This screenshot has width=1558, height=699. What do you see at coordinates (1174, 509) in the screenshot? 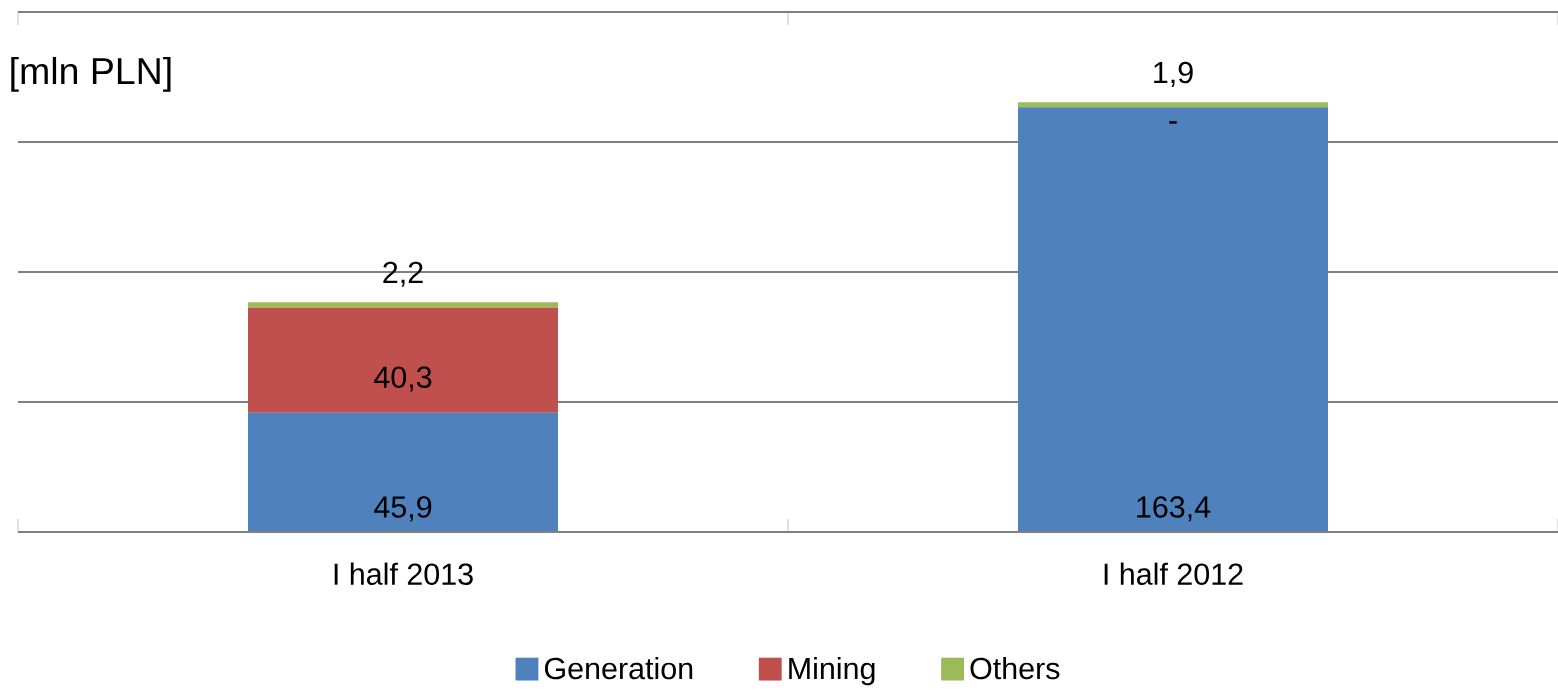
I see `data-label: 163,4` at bounding box center [1174, 509].